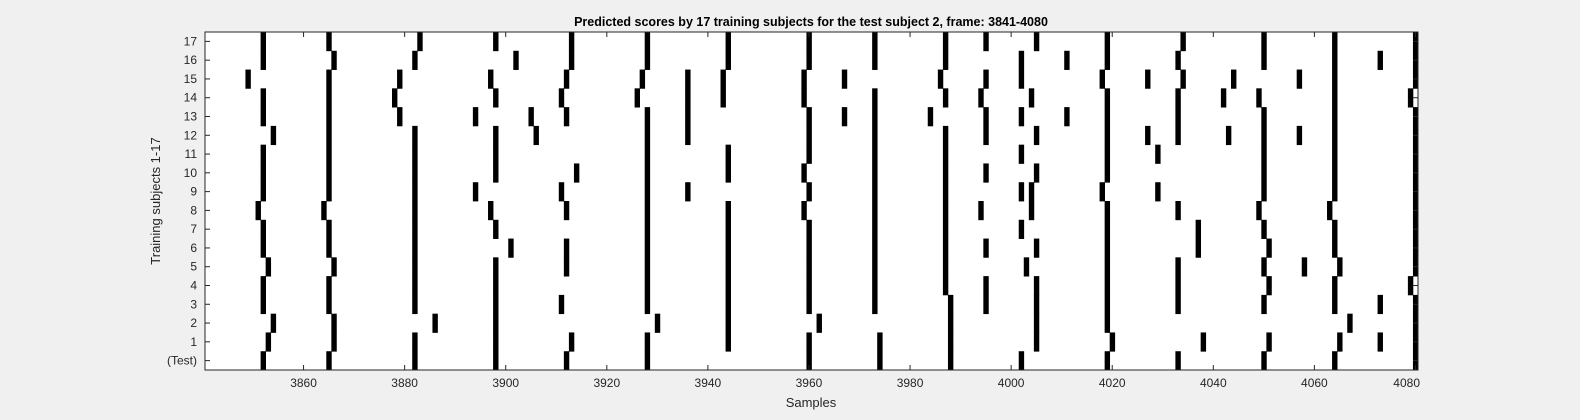 This screenshot has height=420, width=1580. I want to click on y-tick-label: 12, so click(191, 135).